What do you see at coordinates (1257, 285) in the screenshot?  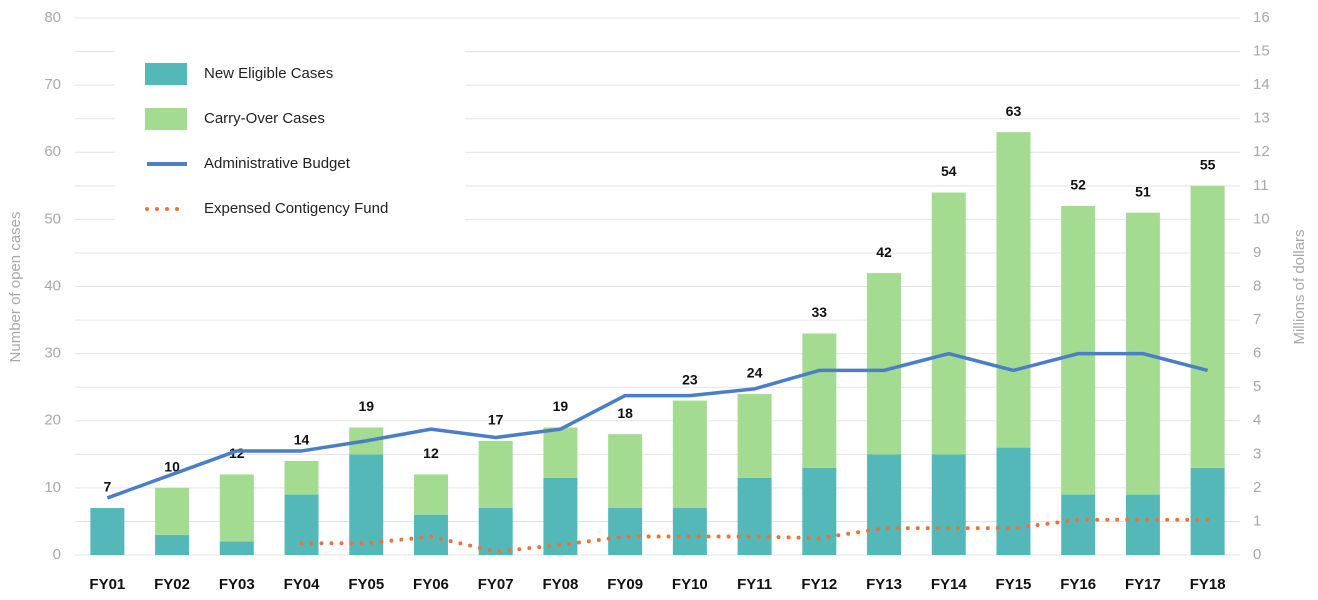 I see `y2-tick-label: 8` at bounding box center [1257, 285].